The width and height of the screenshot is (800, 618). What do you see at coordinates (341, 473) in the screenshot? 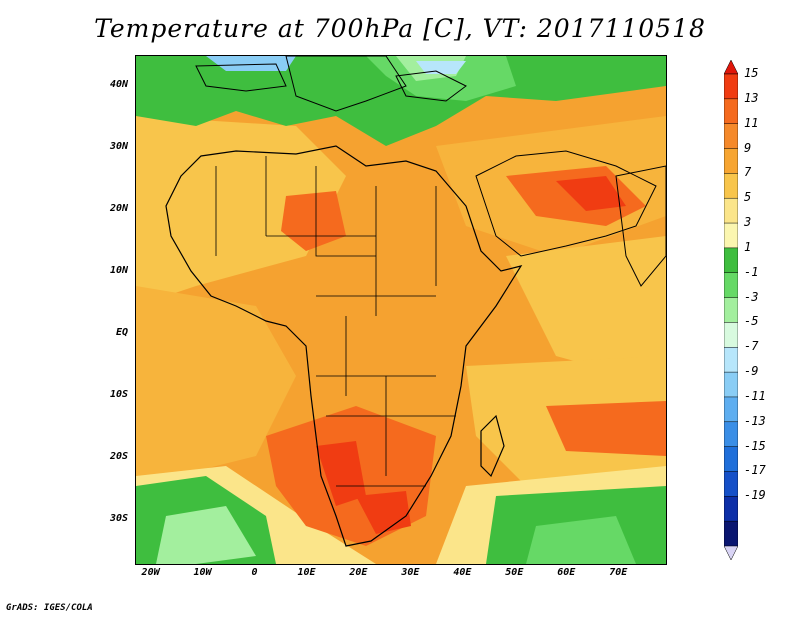
I see `namibia-peak-core` at bounding box center [341, 473].